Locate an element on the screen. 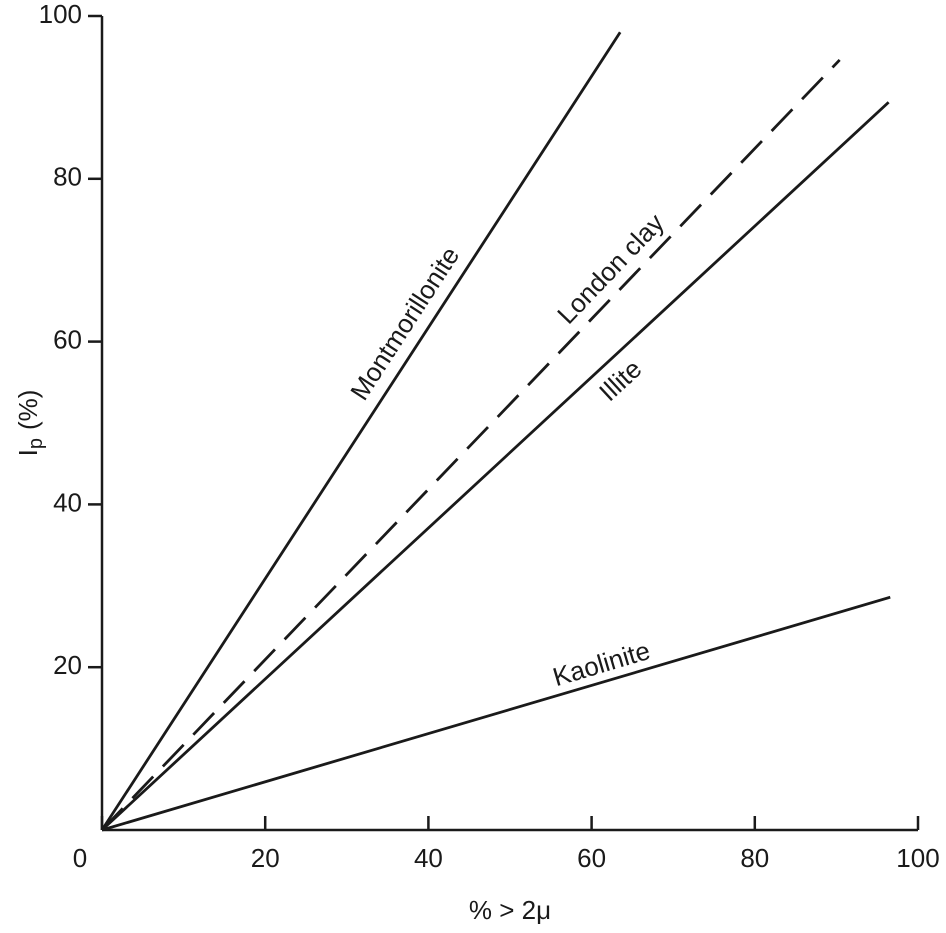  y-label-main: I is located at coordinates (28, 452).